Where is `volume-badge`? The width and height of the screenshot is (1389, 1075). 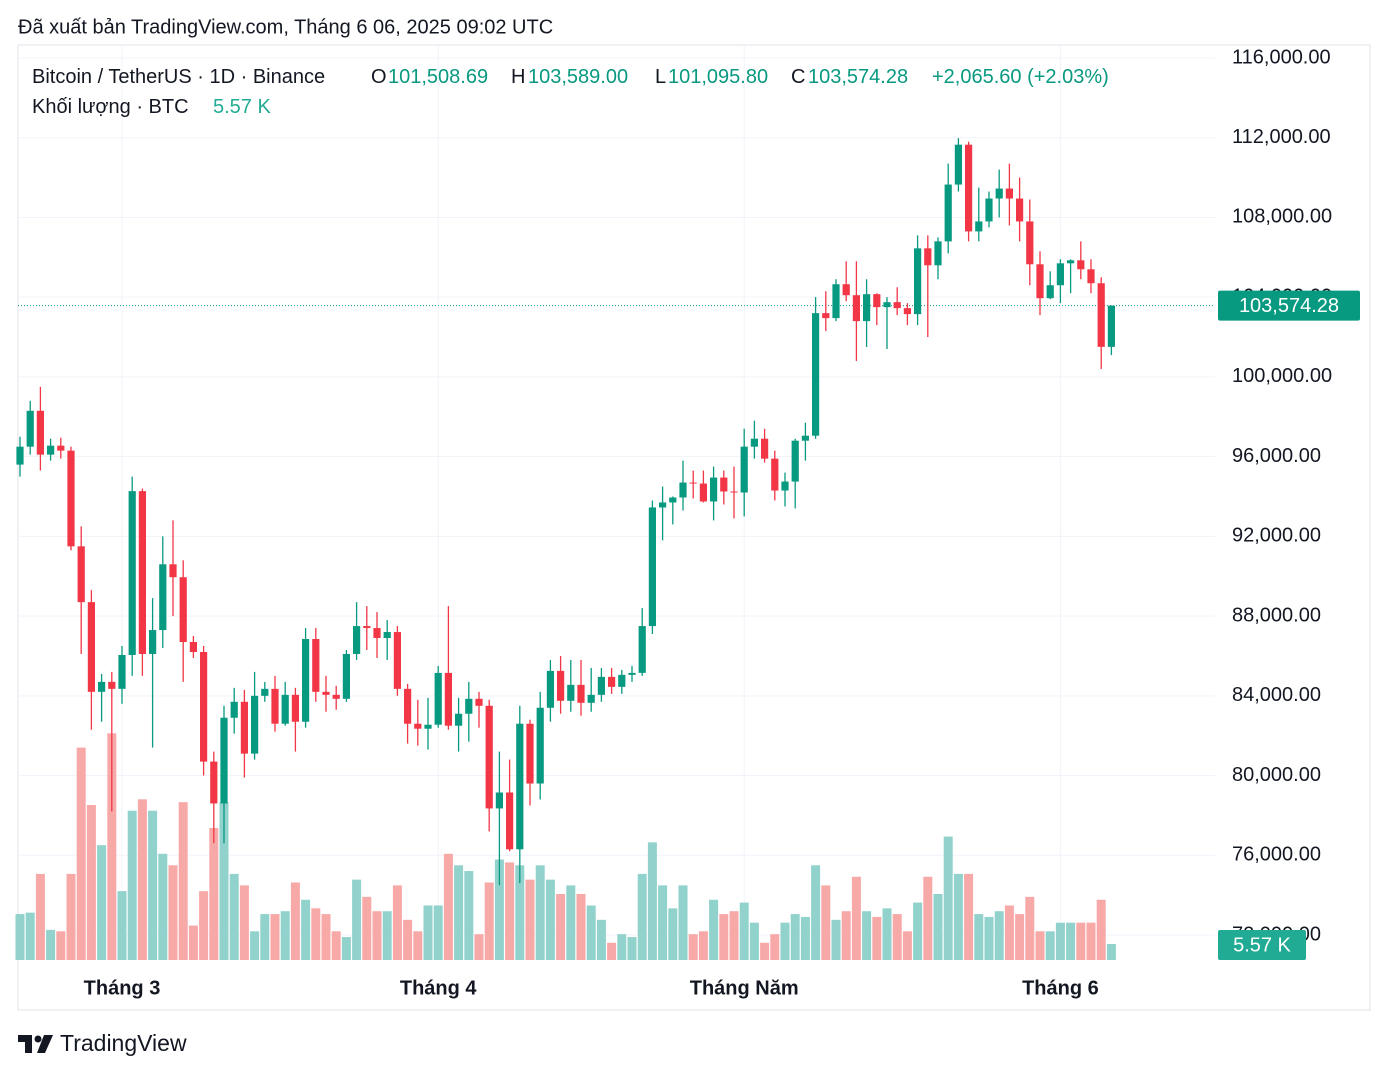
volume-badge is located at coordinates (1262, 945).